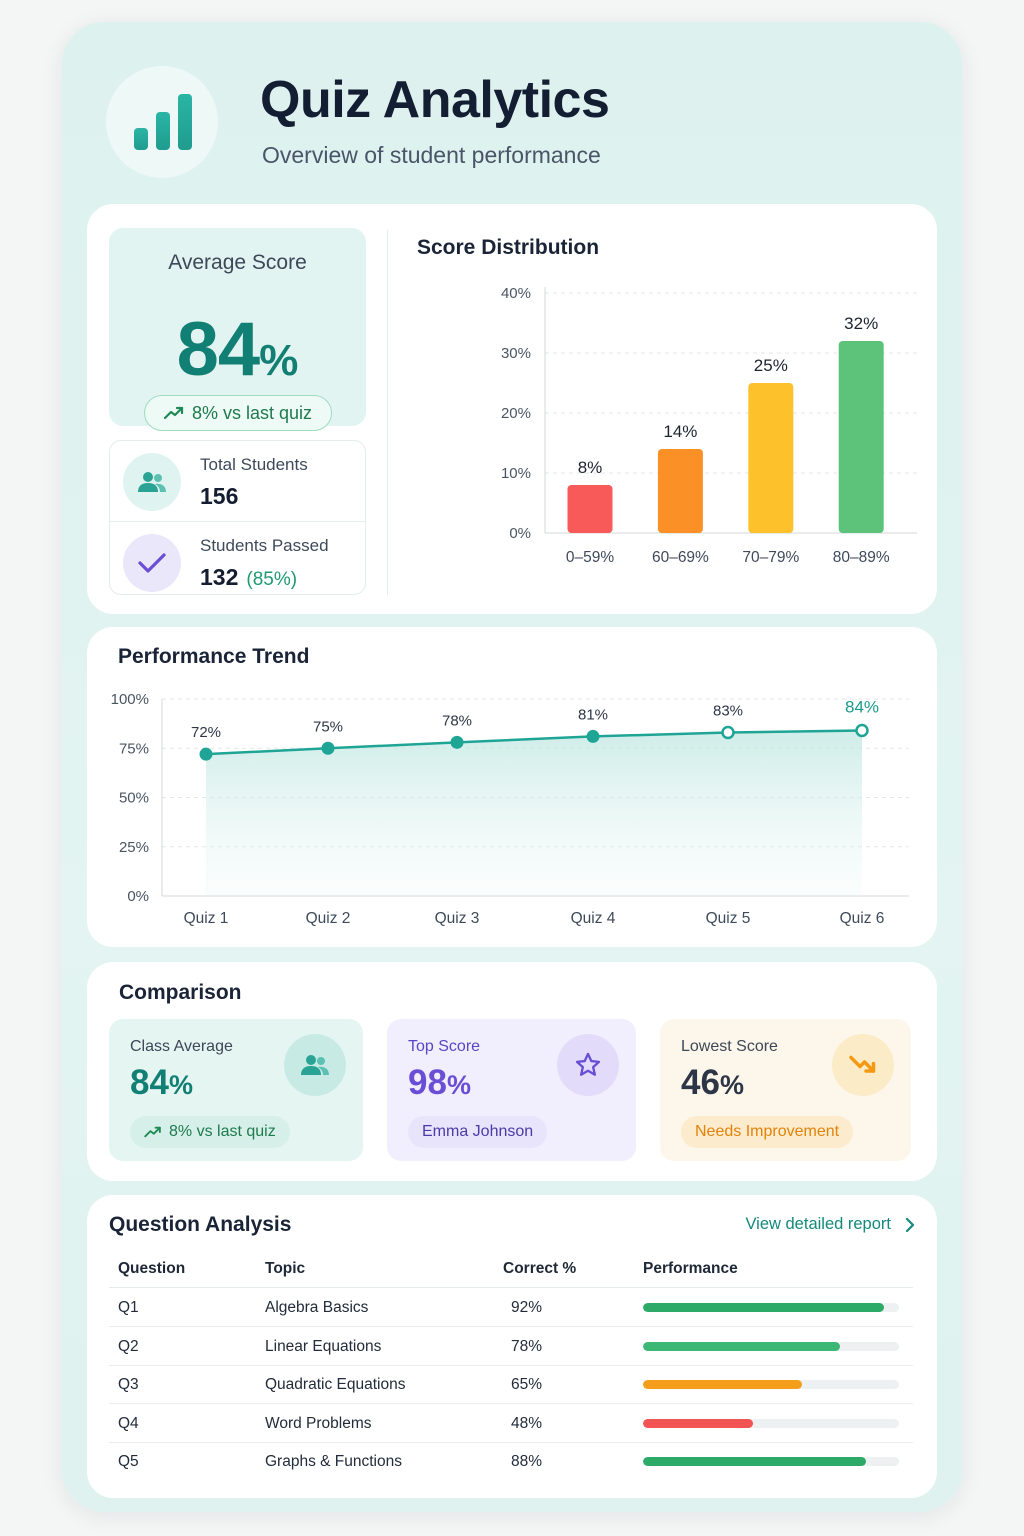 The height and width of the screenshot is (1536, 1024). What do you see at coordinates (593, 918) in the screenshot?
I see `x-tick-label: Quiz 4` at bounding box center [593, 918].